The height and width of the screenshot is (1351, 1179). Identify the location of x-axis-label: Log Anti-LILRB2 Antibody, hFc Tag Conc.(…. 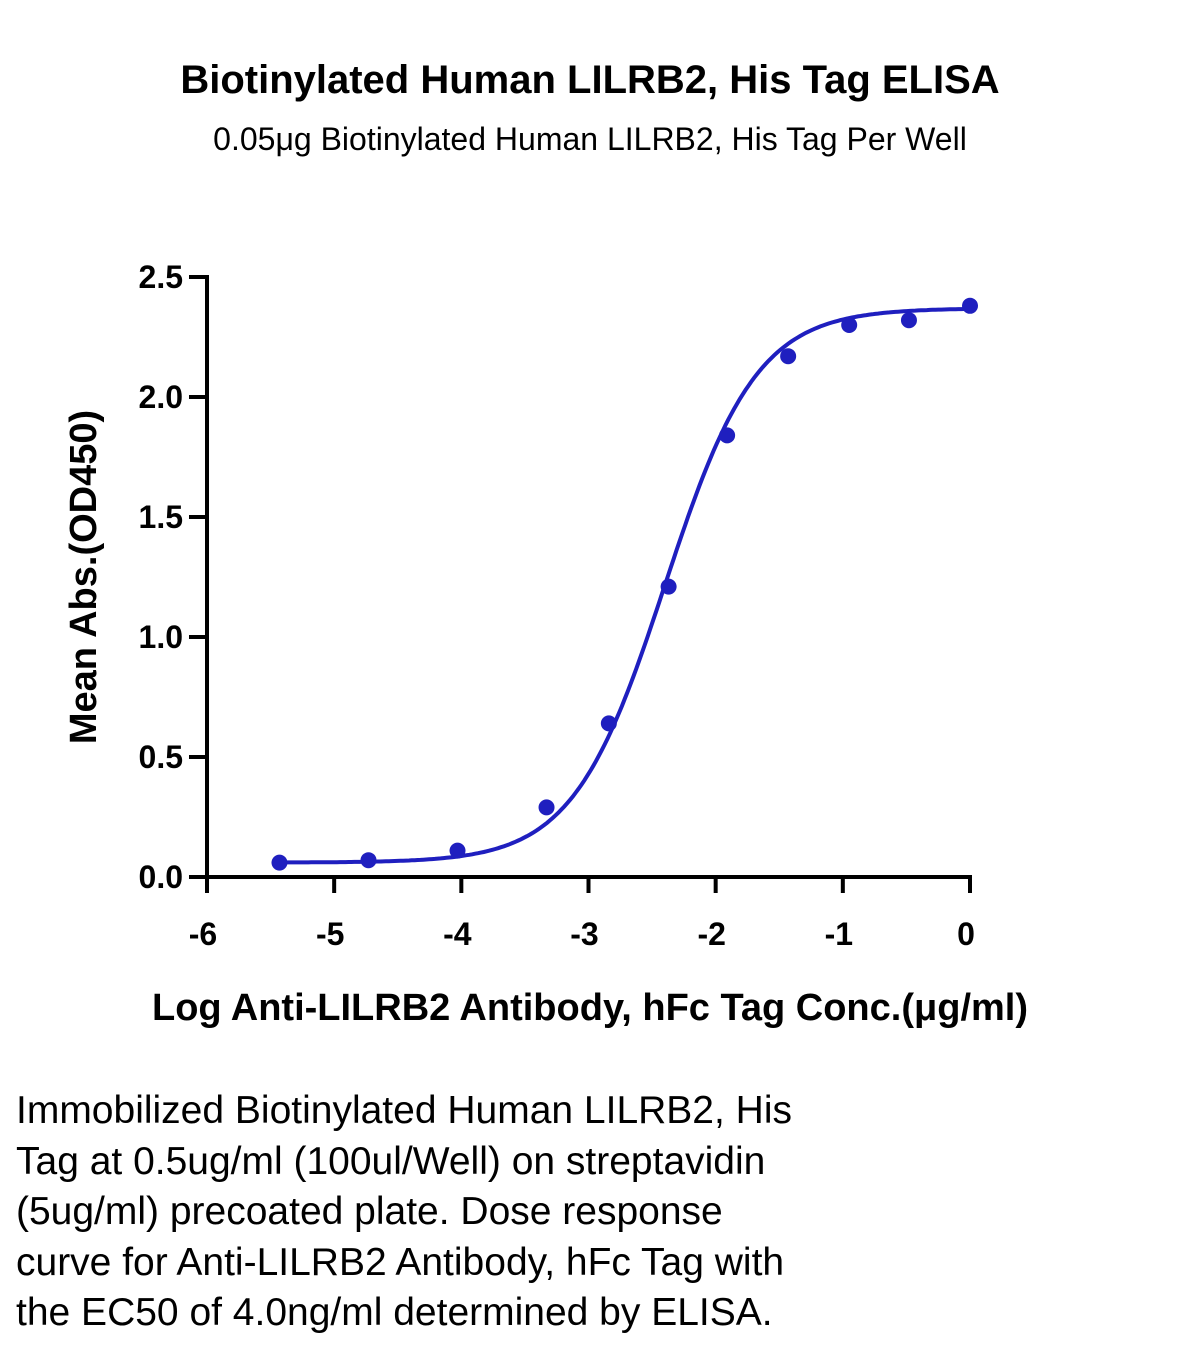
(590, 1008).